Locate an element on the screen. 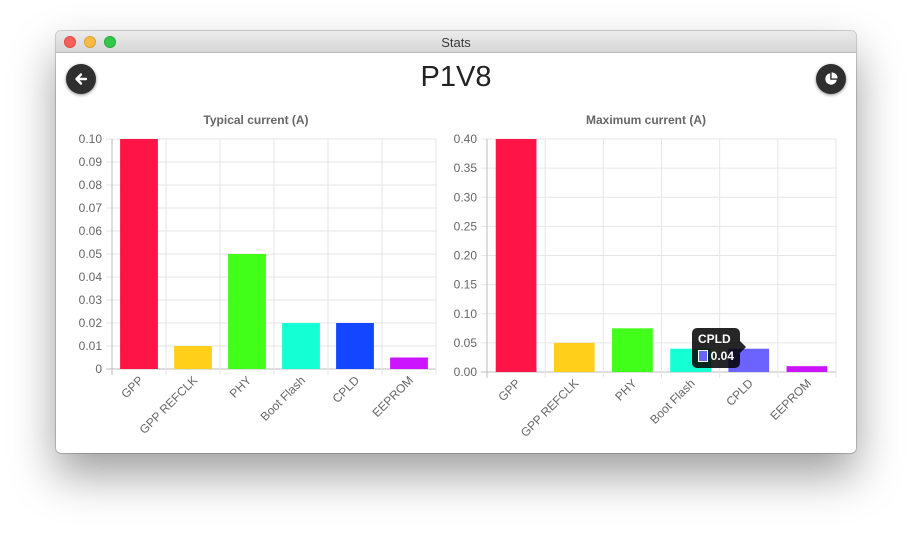 Image resolution: width=912 pixels, height=534 pixels. bar-boot-flash is located at coordinates (301, 346).